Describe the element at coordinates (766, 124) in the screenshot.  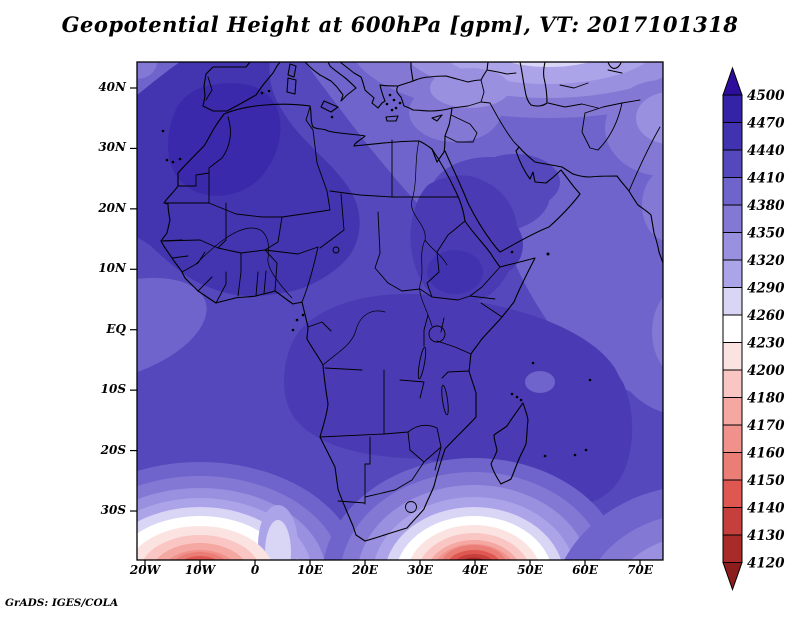
I see `colorbar-level-label: 4470` at that location.